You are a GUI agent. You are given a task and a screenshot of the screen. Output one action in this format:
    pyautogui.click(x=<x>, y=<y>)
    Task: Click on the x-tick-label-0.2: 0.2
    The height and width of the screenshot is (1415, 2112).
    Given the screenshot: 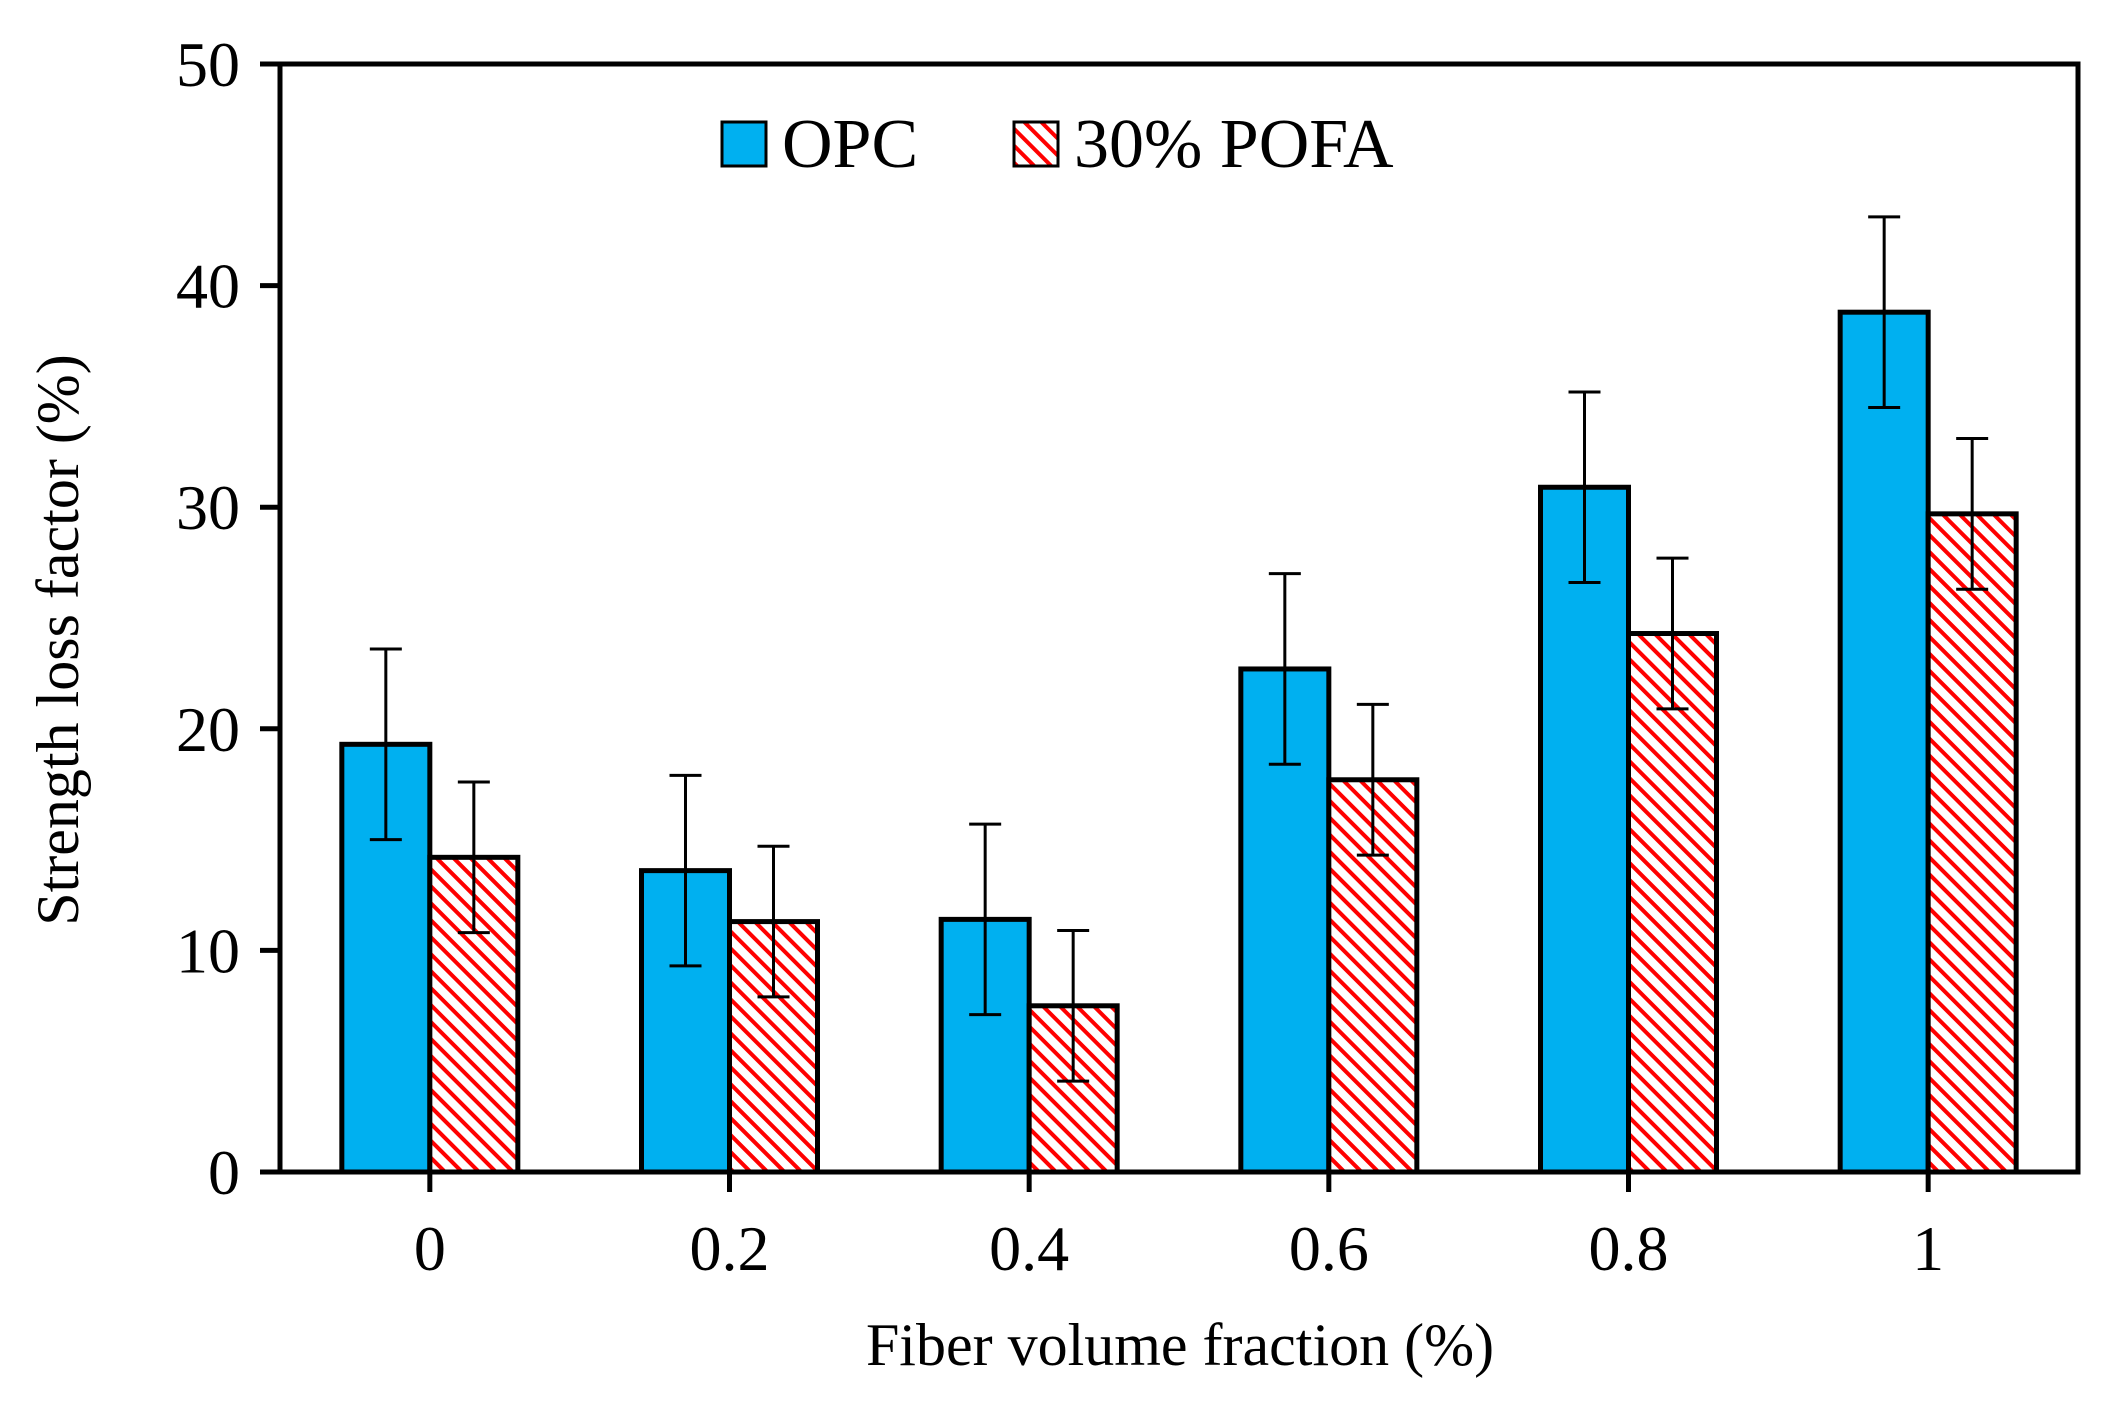 What is the action you would take?
    pyautogui.click(x=730, y=1248)
    